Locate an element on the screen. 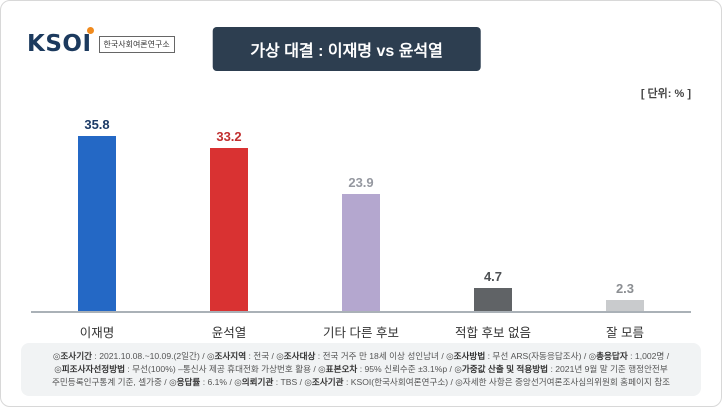 This screenshot has width=722, height=407. ksoi-logo-mark: KSOI is located at coordinates (60, 42).